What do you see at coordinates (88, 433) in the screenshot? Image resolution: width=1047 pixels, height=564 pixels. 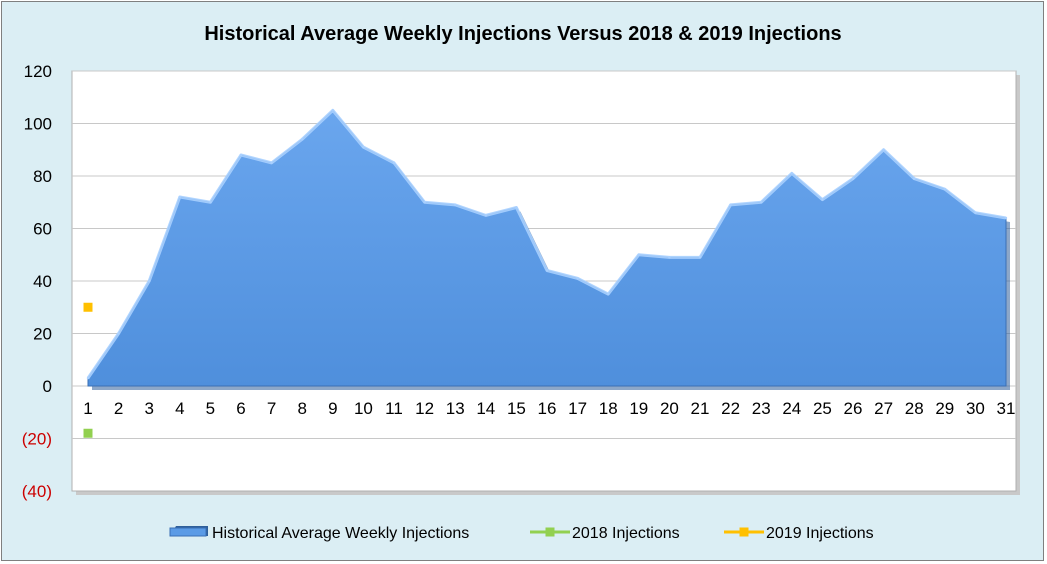 I see `point-2018-injections` at bounding box center [88, 433].